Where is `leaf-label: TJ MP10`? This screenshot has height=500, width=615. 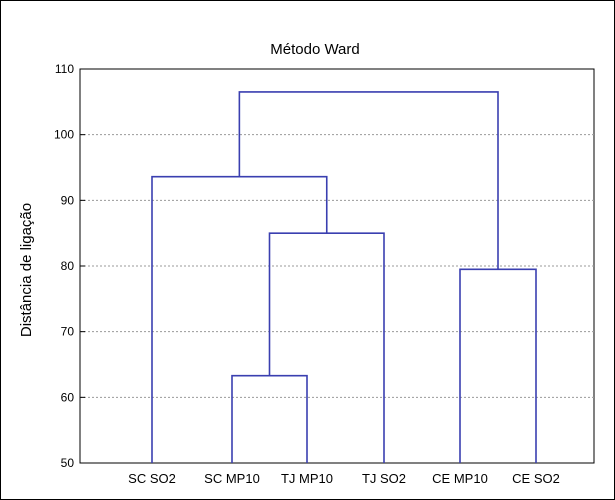 leaf-label: TJ MP10 is located at coordinates (307, 478).